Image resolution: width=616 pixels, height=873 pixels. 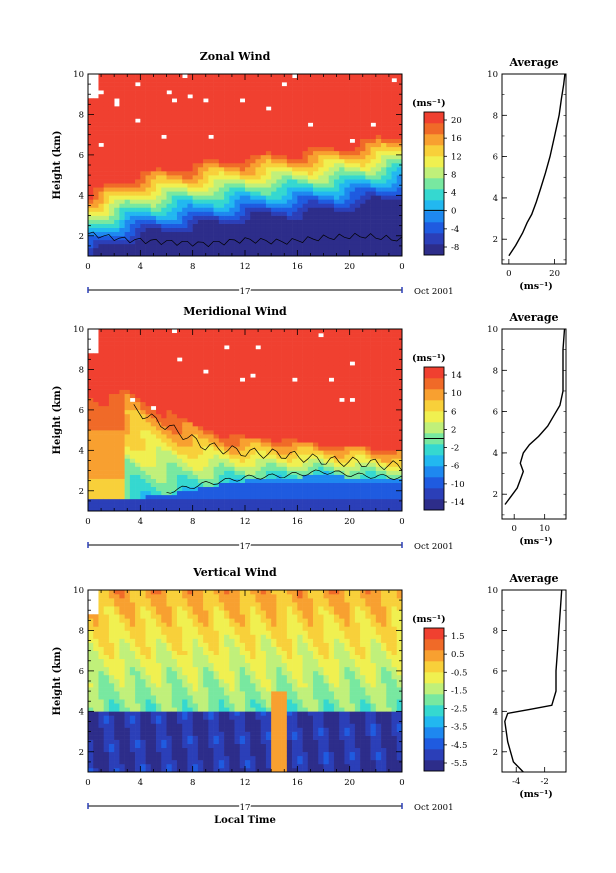 I want to click on zero-contour, so click(x=245, y=239).